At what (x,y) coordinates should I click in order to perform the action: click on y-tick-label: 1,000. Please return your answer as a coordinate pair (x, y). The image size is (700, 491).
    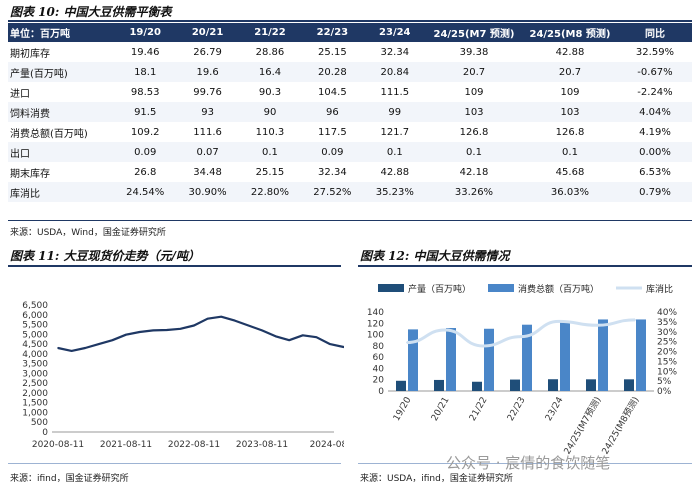
    Looking at the image, I should click on (35, 413).